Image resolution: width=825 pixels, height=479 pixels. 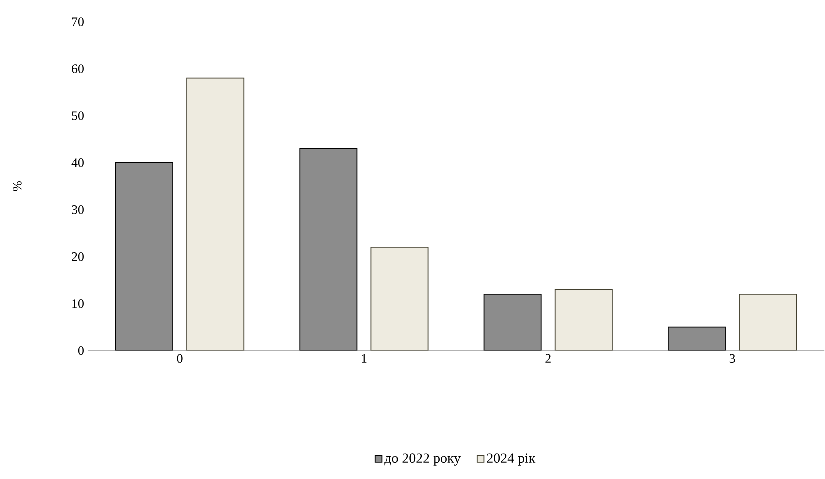 I want to click on y-tick-label: 20, so click(x=78, y=257).